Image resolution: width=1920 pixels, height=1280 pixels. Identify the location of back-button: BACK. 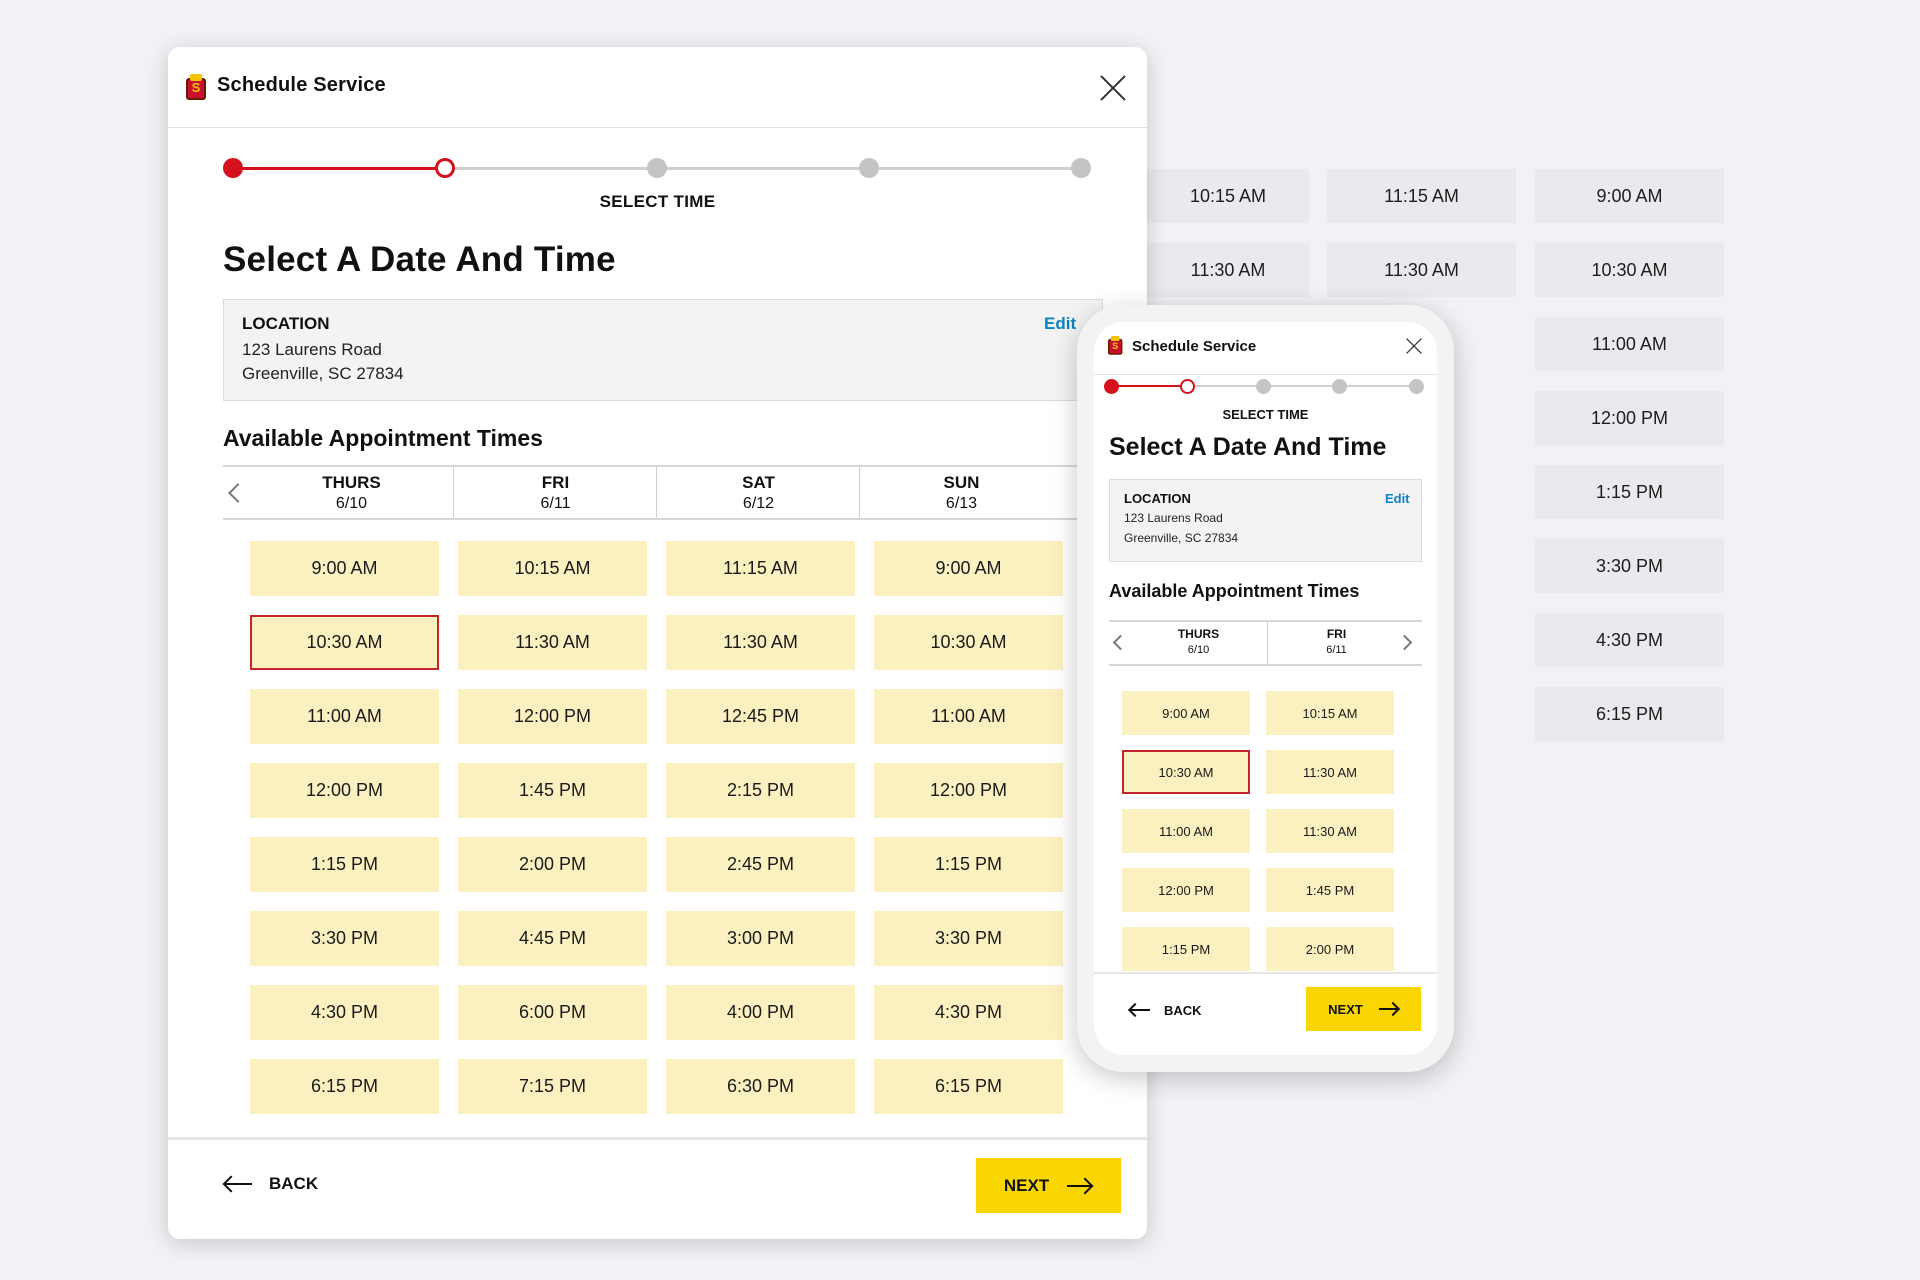
(270, 1184).